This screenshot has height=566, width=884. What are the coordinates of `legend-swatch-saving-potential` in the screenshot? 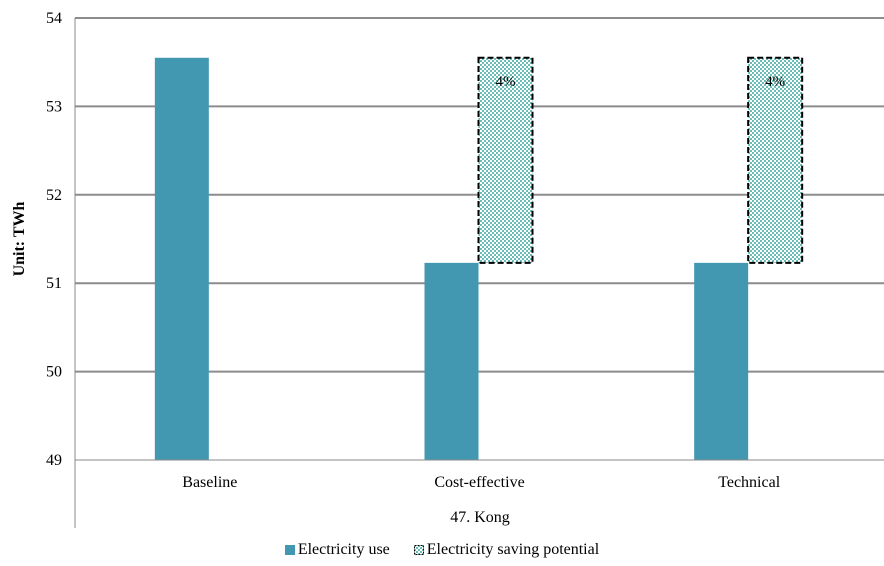 It's located at (418, 550).